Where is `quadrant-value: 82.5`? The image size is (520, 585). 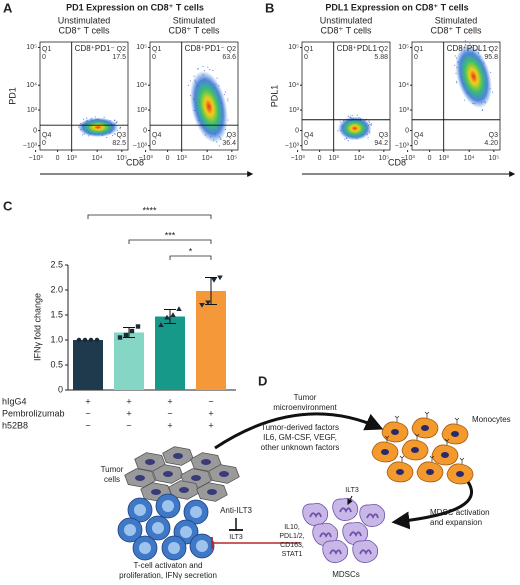
quadrant-value: 82.5 is located at coordinates (119, 143).